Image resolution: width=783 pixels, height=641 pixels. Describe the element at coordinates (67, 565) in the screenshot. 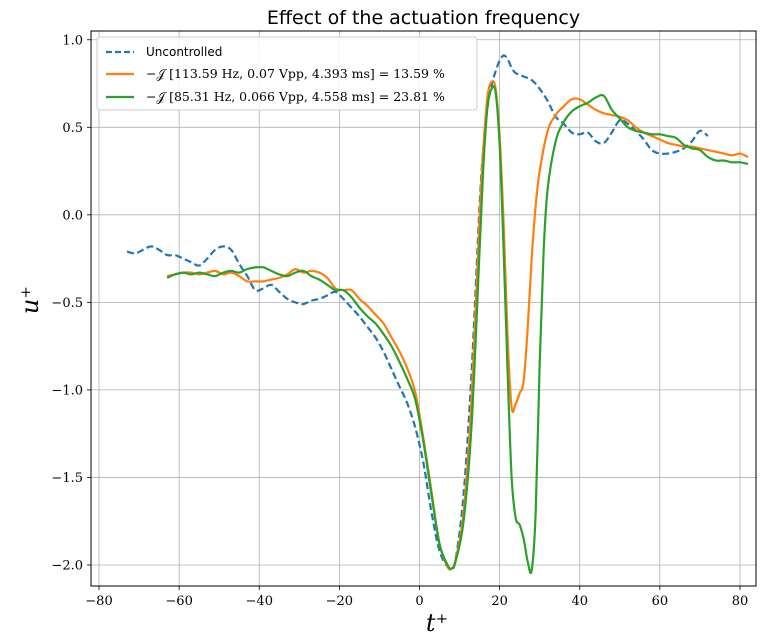

I see `y-tick-label: −2.0` at that location.